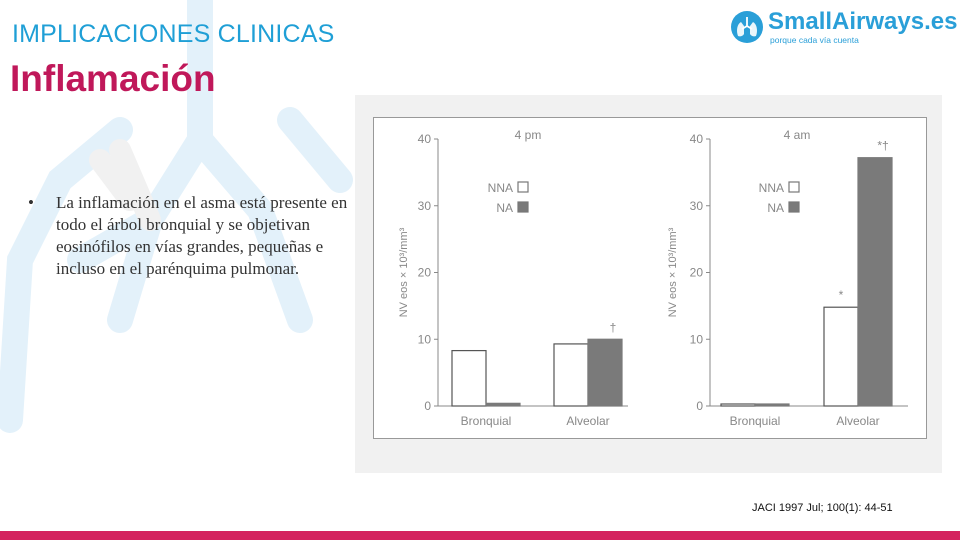 Image resolution: width=960 pixels, height=540 pixels. Describe the element at coordinates (747, 27) in the screenshot. I see `lungs-icon` at that location.